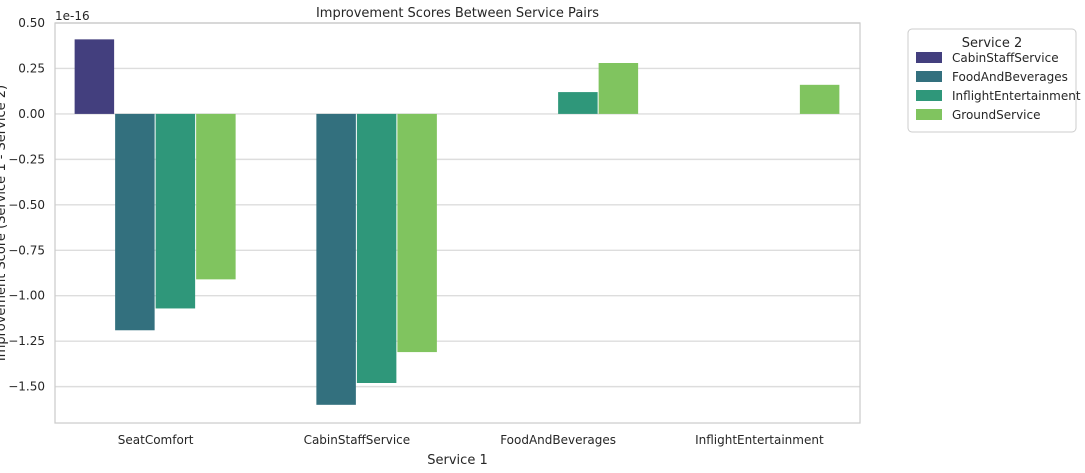 The width and height of the screenshot is (1085, 473). Describe the element at coordinates (1010, 77) in the screenshot. I see `legend-label: FoodAndBeverages` at that location.